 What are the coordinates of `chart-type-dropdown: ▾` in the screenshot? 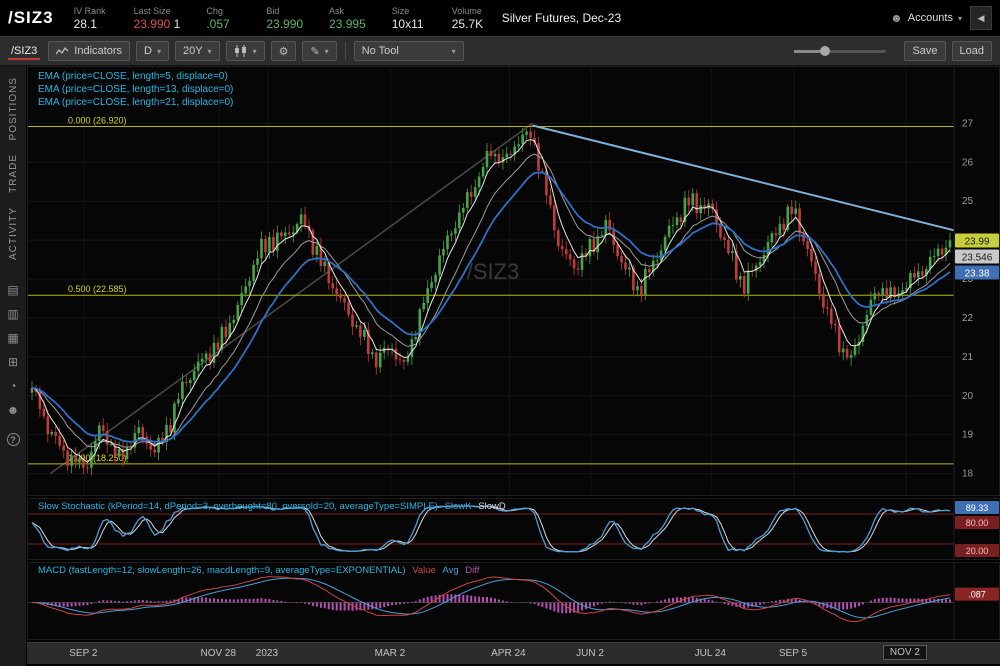 It's located at (245, 51).